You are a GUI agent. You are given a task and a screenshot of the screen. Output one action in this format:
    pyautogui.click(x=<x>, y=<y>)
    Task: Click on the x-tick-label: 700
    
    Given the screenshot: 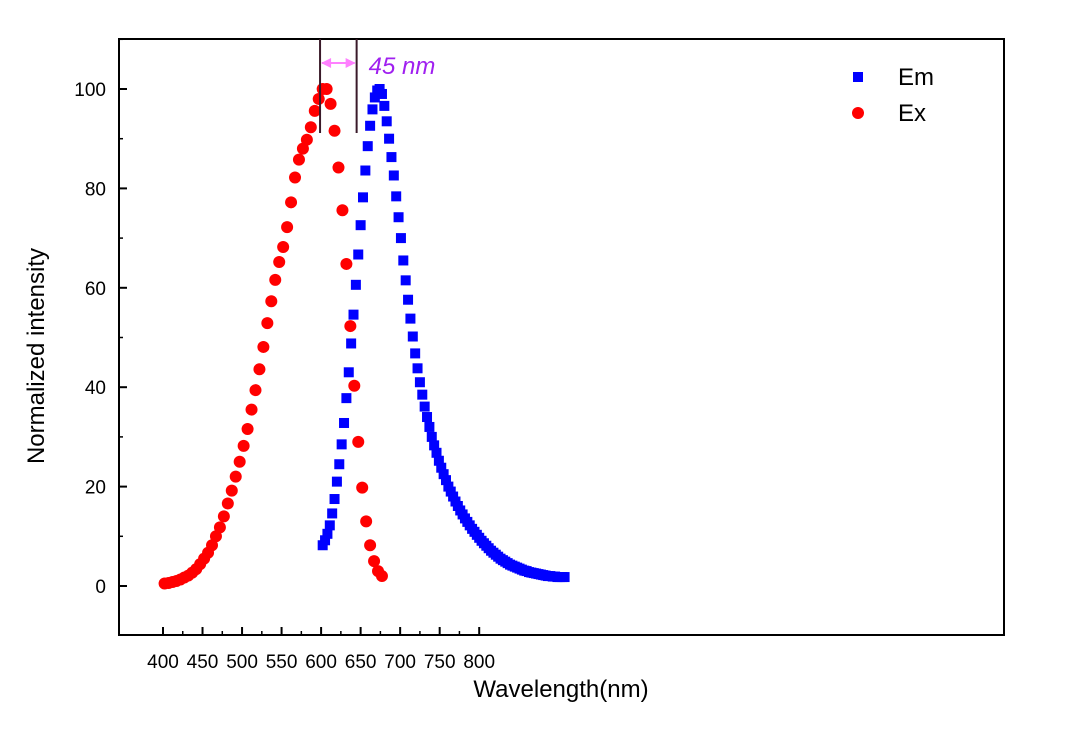 What is the action you would take?
    pyautogui.click(x=400, y=662)
    